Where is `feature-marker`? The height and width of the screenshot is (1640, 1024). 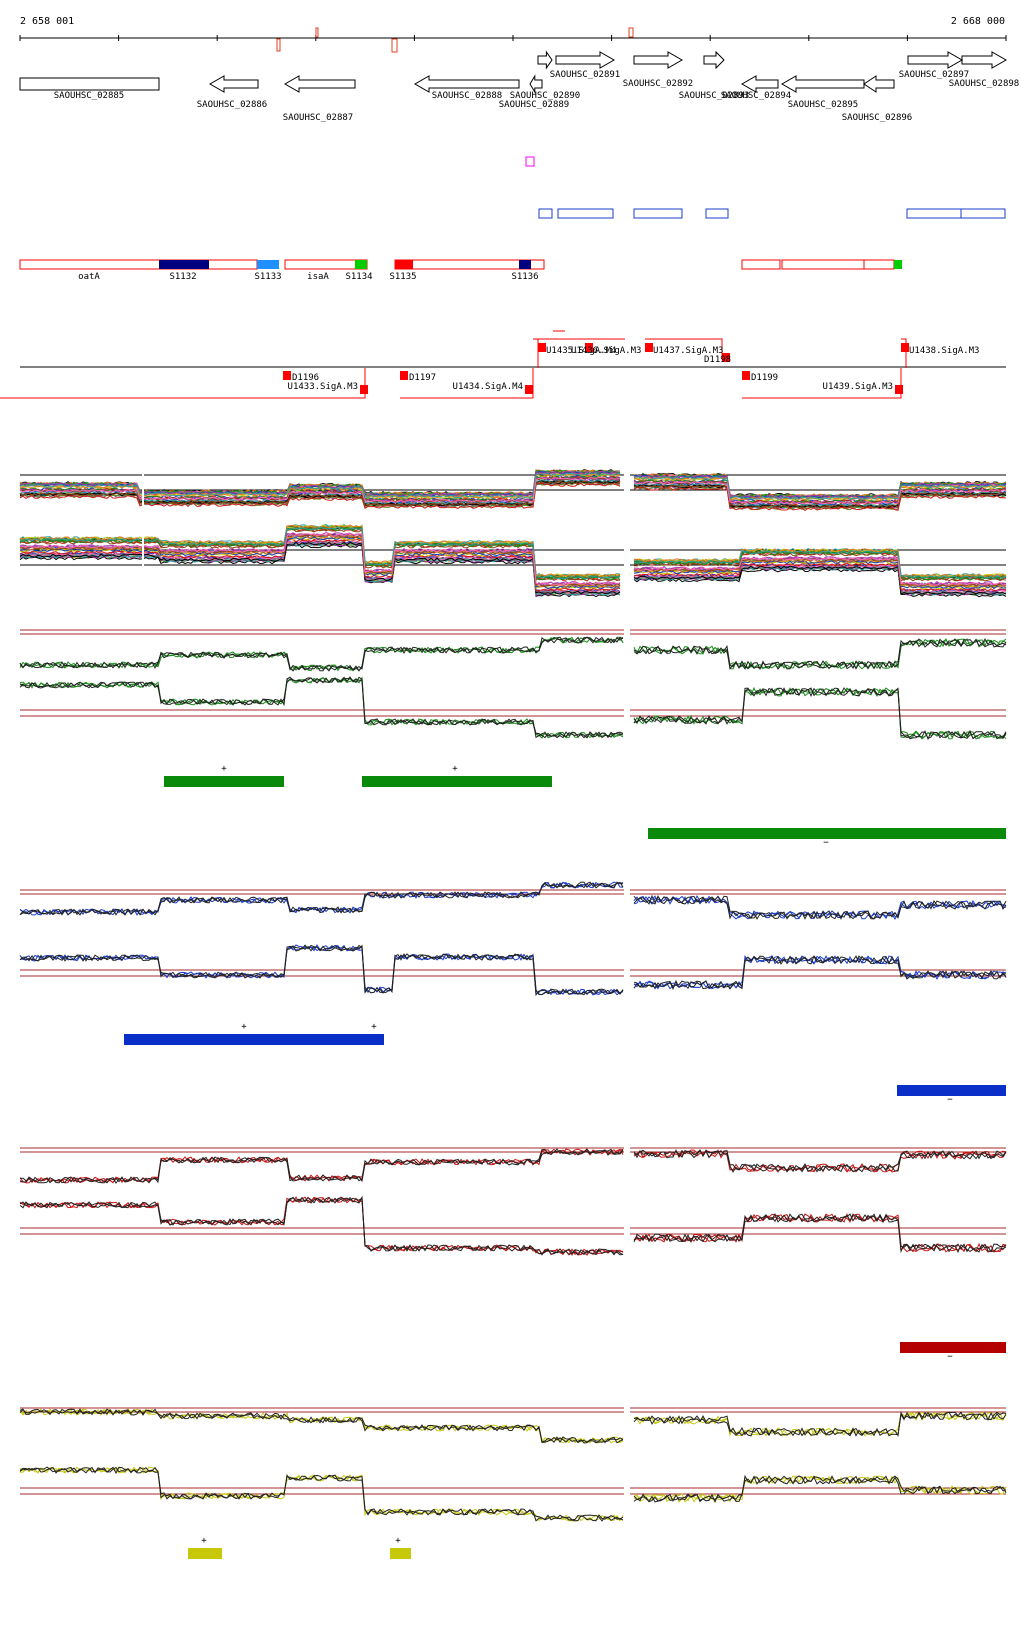 feature-marker is located at coordinates (530, 161).